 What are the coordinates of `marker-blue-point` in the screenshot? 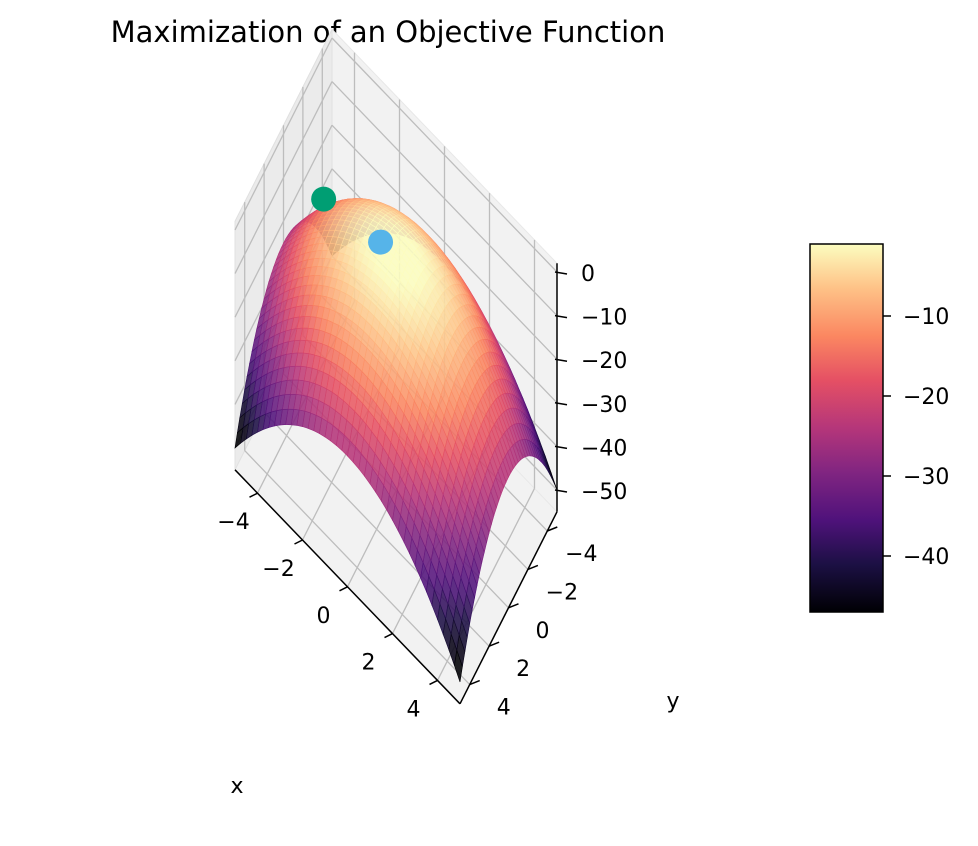 It's located at (381, 242).